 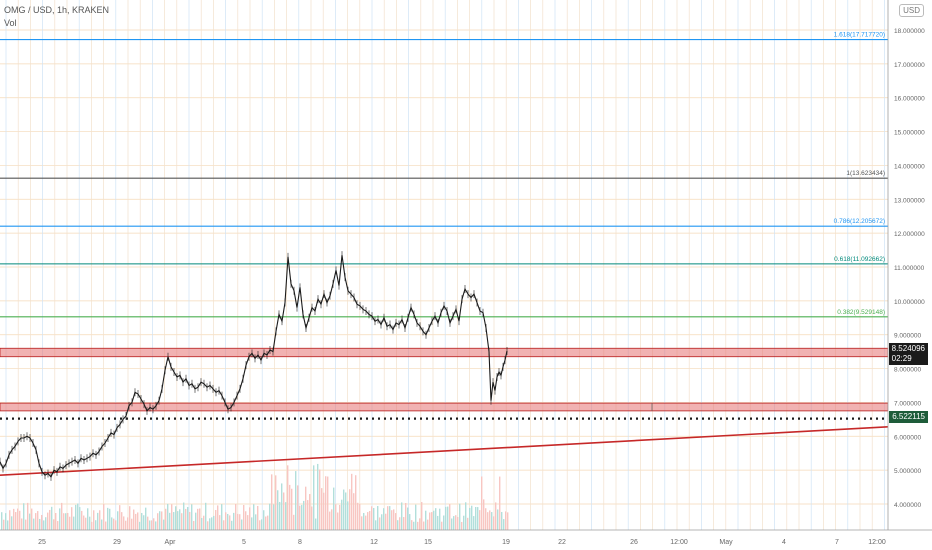 What do you see at coordinates (907, 336) in the screenshot?
I see `price-tick-label: 9.000000` at bounding box center [907, 336].